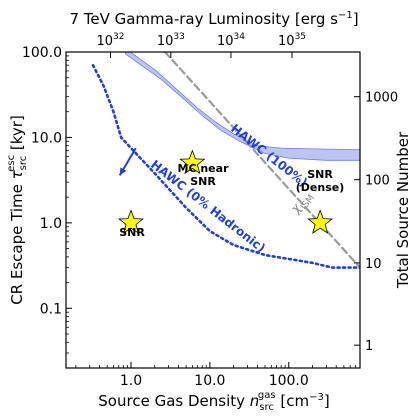  Describe the element at coordinates (131, 381) in the screenshot. I see `x-tick-label: 1.0` at that location.